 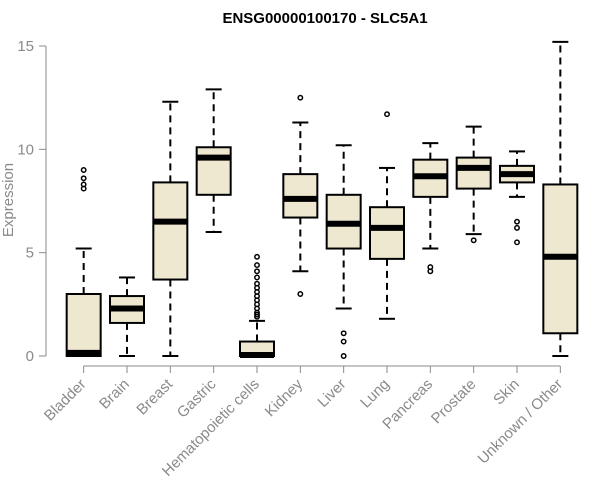 What do you see at coordinates (32, 201) in the screenshot?
I see `y-axis: 0 5 10 15` at bounding box center [32, 201].